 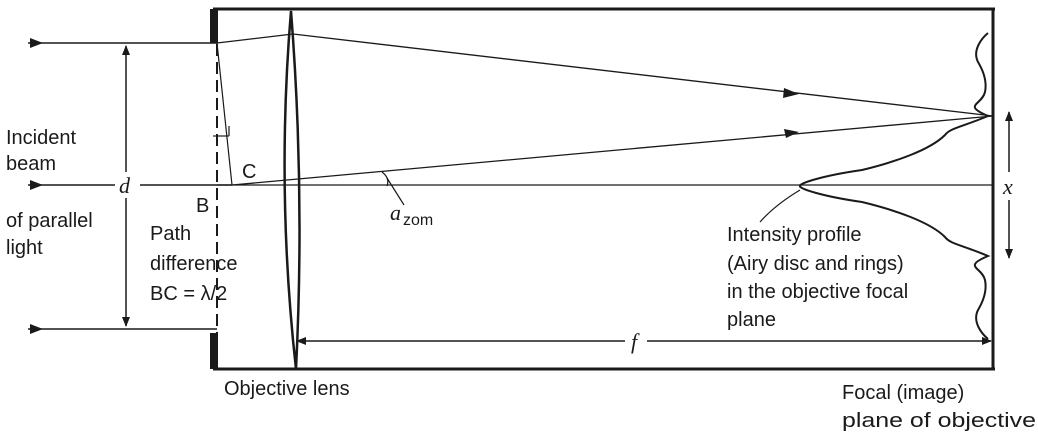 What do you see at coordinates (249, 172) in the screenshot?
I see `point-c-label: C` at bounding box center [249, 172].